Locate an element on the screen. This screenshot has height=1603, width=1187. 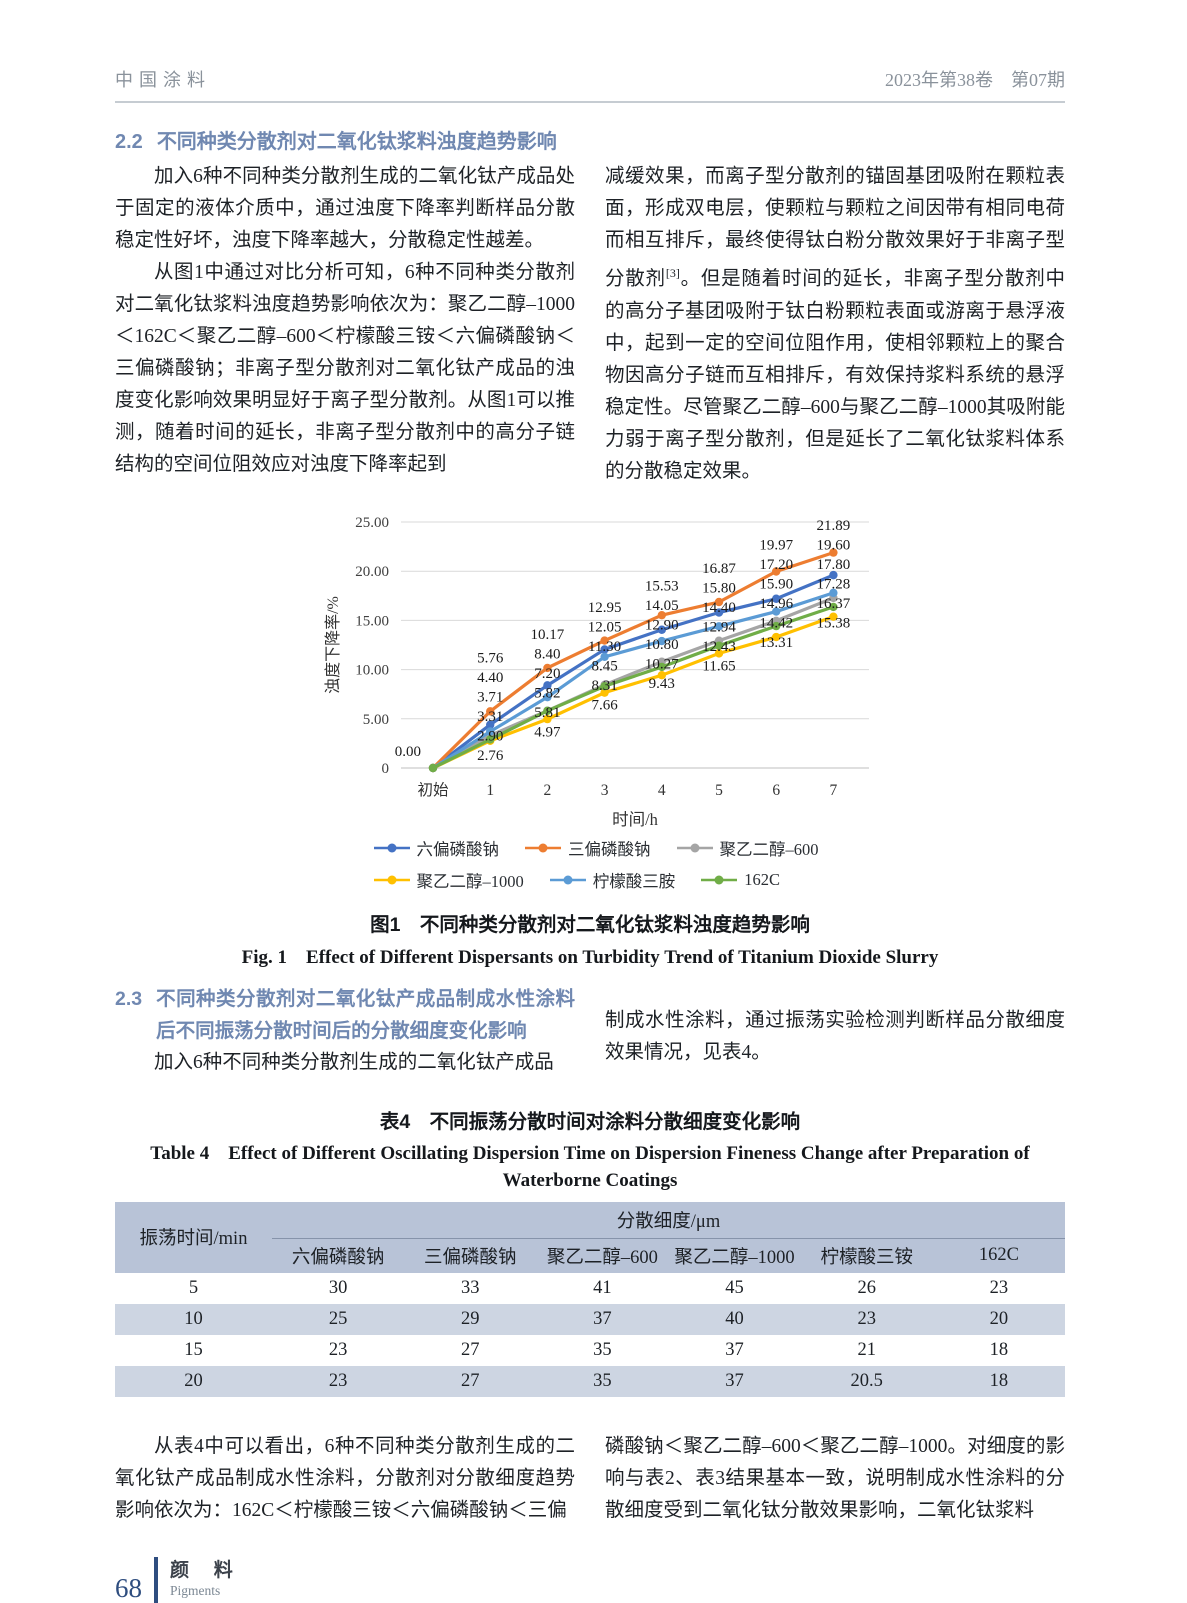
svg-text: 2.90 is located at coordinates (490, 736).